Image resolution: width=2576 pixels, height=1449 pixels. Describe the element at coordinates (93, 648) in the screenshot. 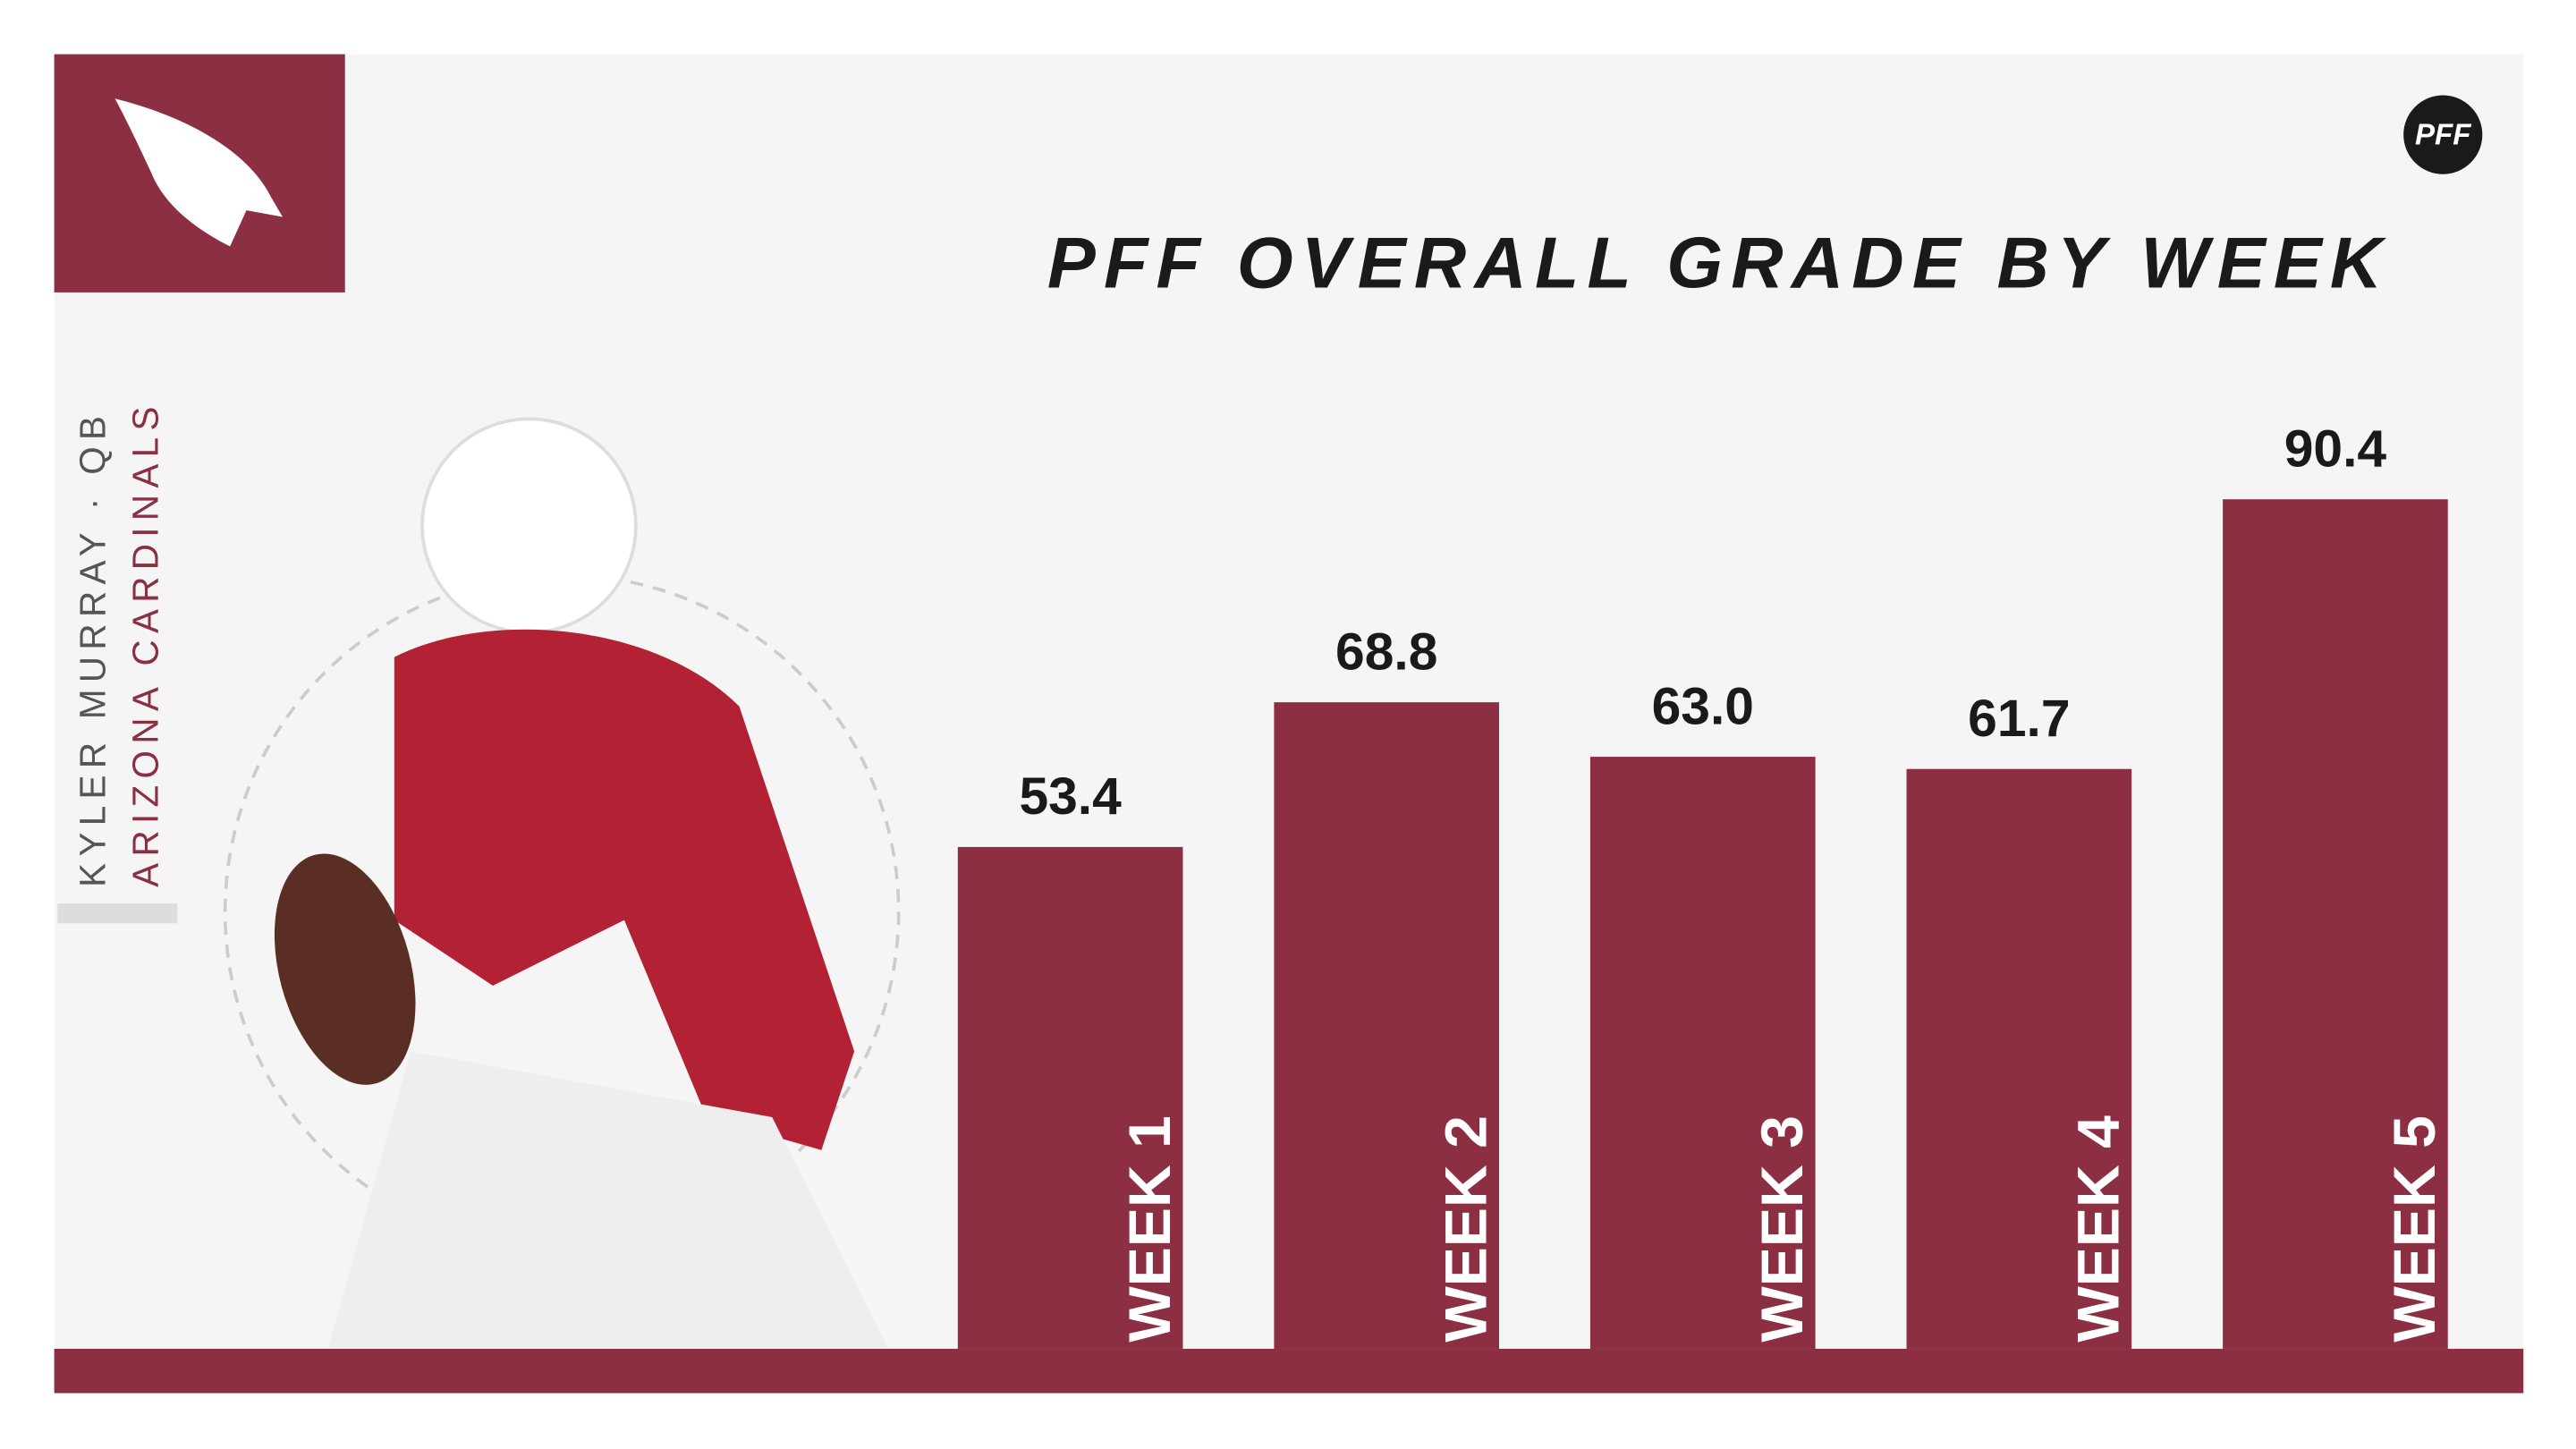

I see `player-name: KYLER MURRAY · QB` at that location.